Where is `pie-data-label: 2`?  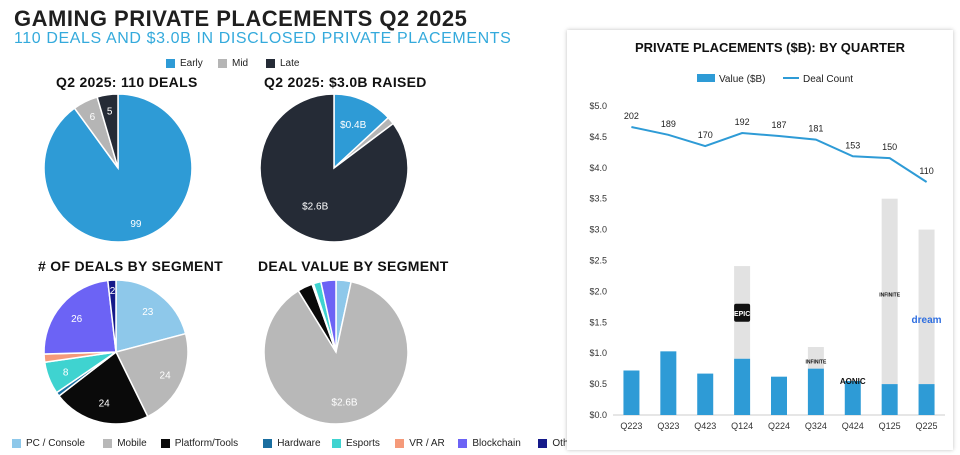
pie-data-label: 2 is located at coordinates (113, 291).